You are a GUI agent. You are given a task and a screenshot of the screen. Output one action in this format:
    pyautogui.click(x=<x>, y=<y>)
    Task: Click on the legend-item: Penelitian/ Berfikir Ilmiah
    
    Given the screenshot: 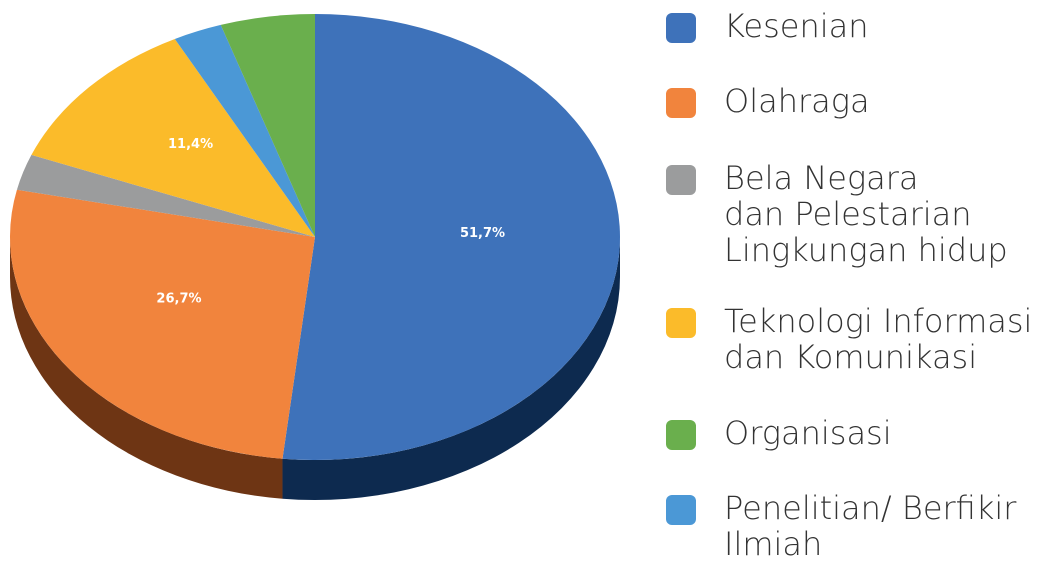 What is the action you would take?
    pyautogui.click(x=841, y=526)
    